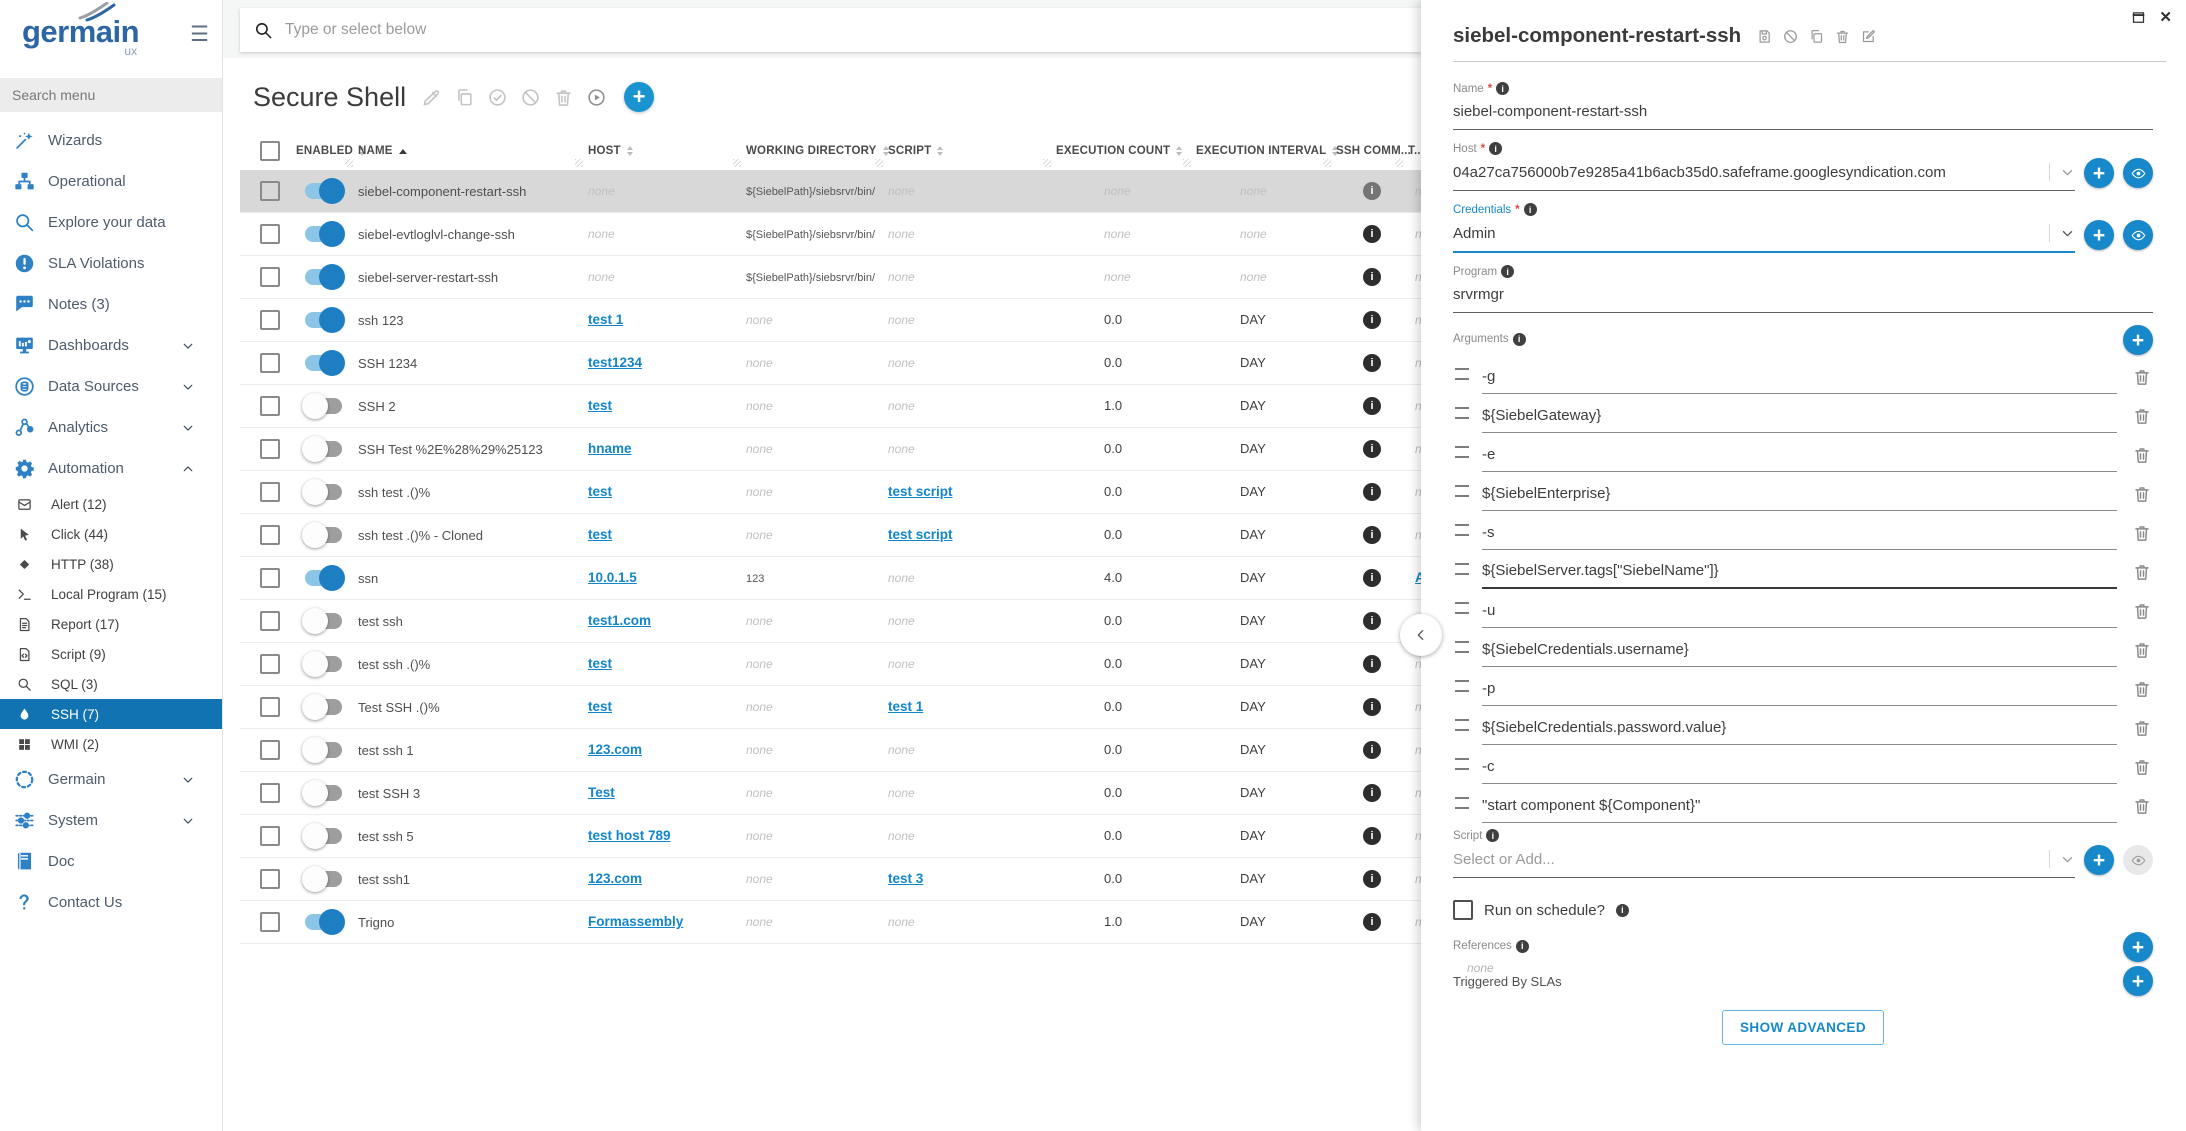 The image size is (2186, 1131). I want to click on maximize-icon, so click(2138, 17).